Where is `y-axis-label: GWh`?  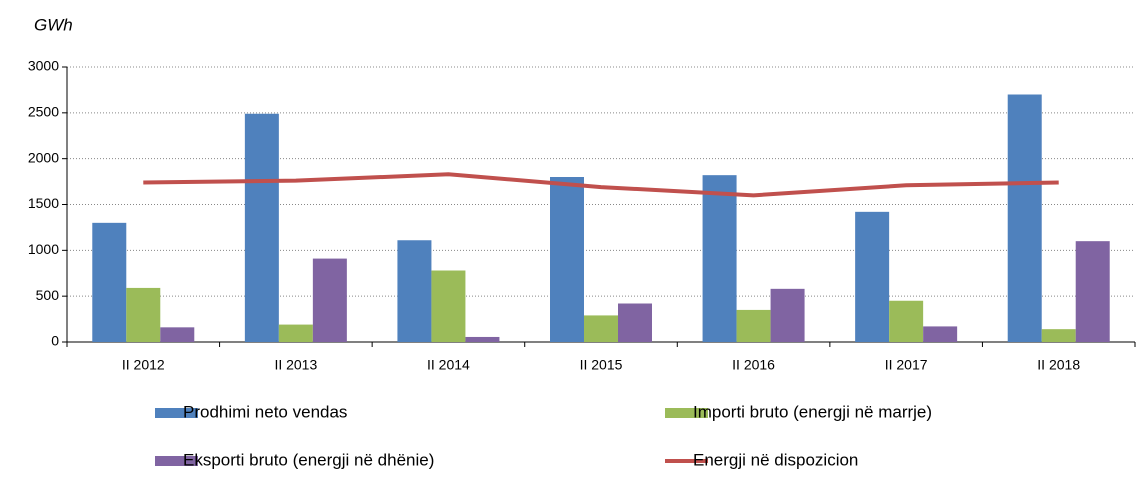
y-axis-label: GWh is located at coordinates (53, 24).